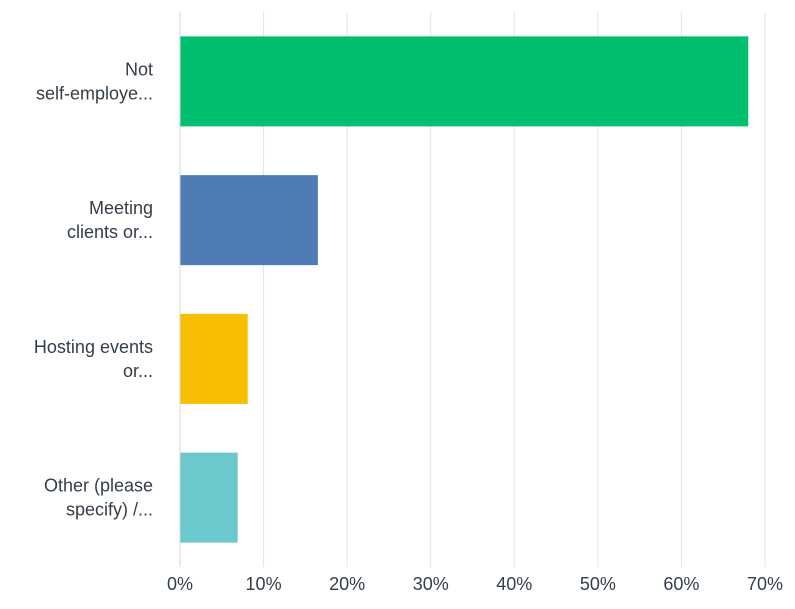  I want to click on x-tick-label: 30%, so click(431, 584).